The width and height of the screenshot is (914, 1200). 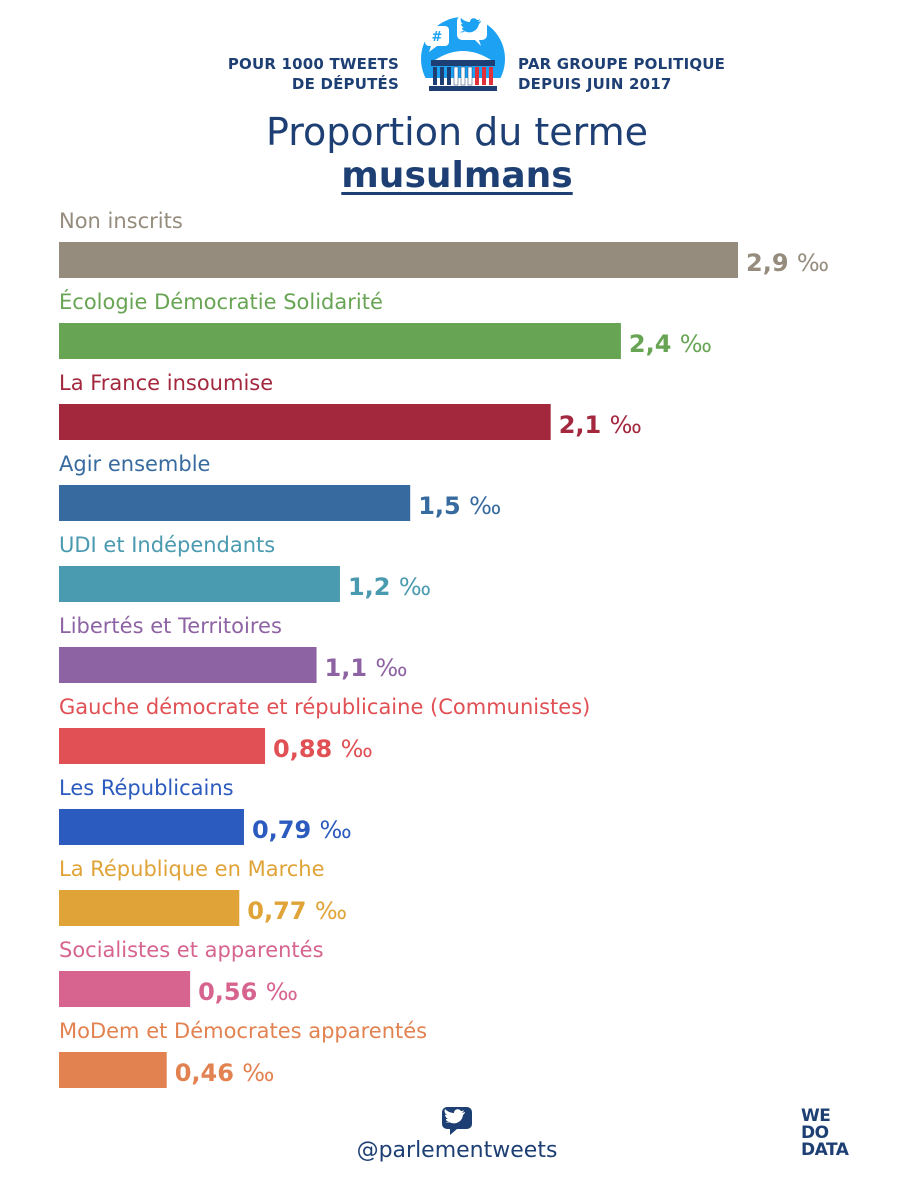 What do you see at coordinates (225, 1073) in the screenshot?
I see `value-label: 0,46 ‰` at bounding box center [225, 1073].